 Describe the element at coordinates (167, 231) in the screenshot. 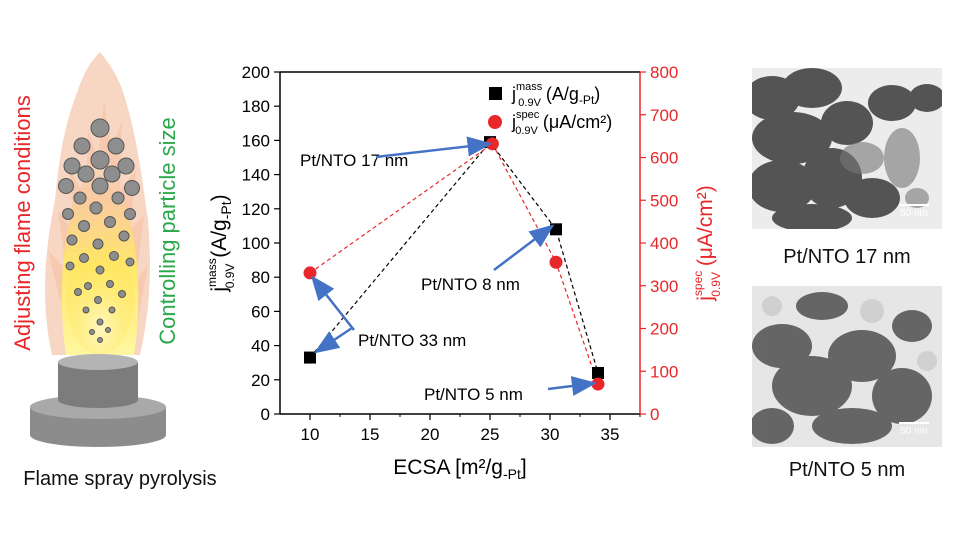

I see `flame-right-label: Controlling particle size` at that location.